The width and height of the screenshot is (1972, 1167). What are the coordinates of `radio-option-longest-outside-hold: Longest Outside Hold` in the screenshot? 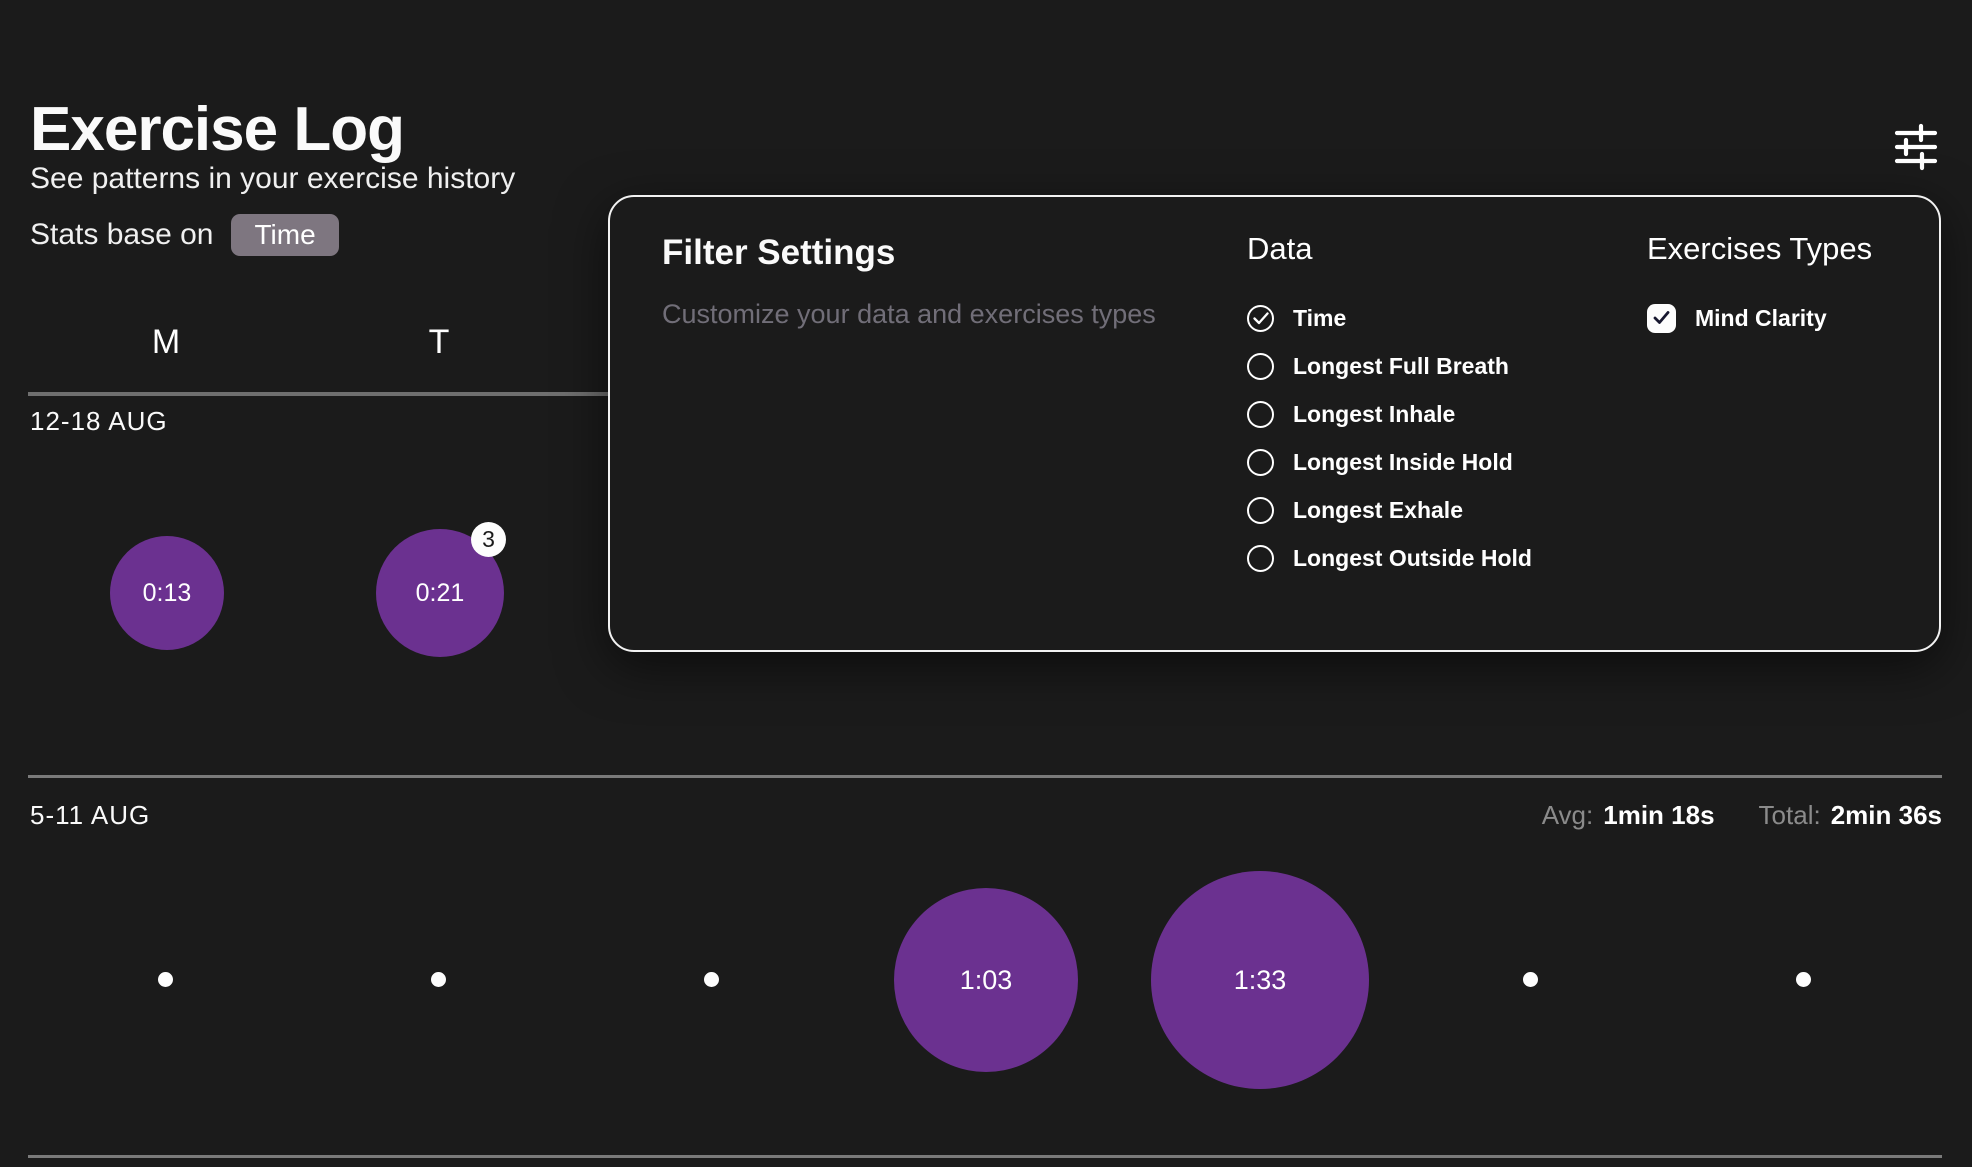 It's located at (1389, 558).